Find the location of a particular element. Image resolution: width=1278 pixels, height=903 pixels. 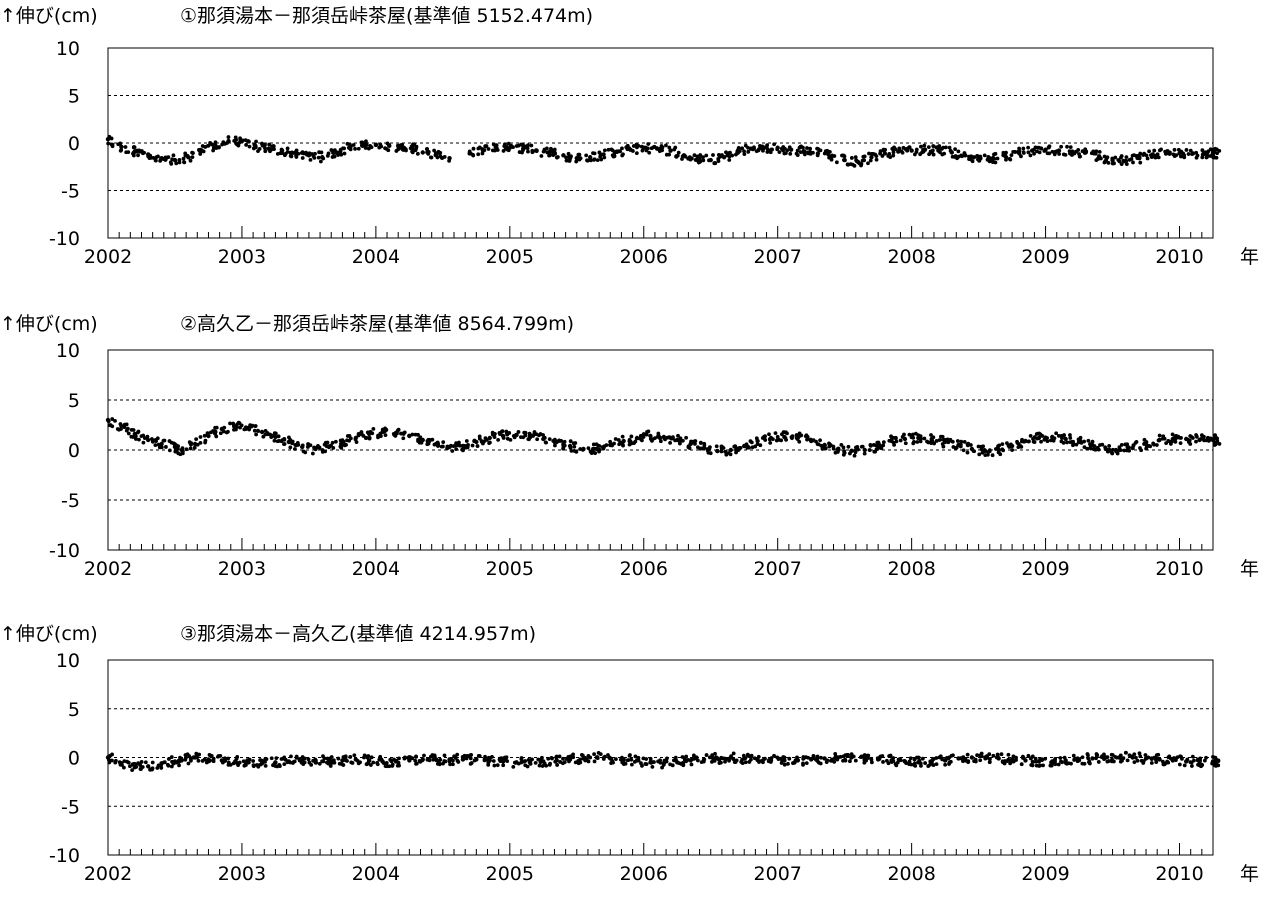

x-tick-label: 2003 is located at coordinates (242, 257).